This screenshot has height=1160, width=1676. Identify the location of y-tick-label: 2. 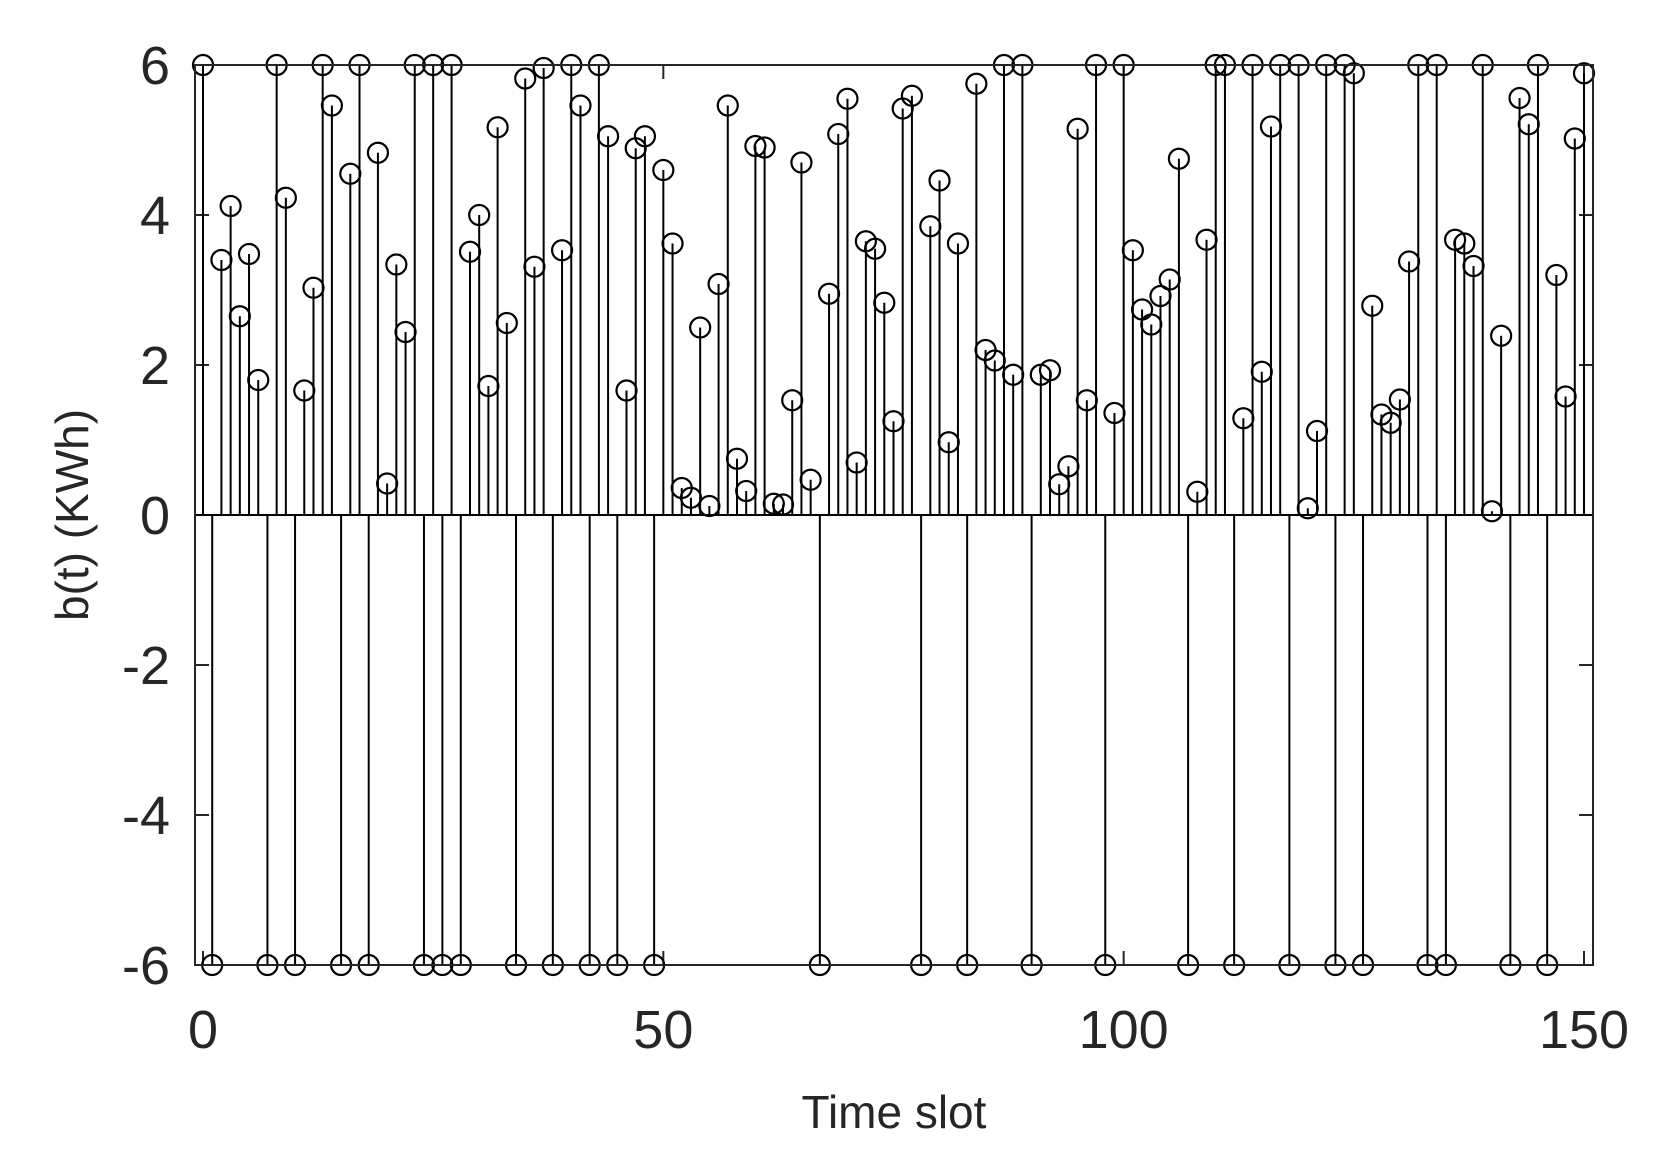
(155, 366).